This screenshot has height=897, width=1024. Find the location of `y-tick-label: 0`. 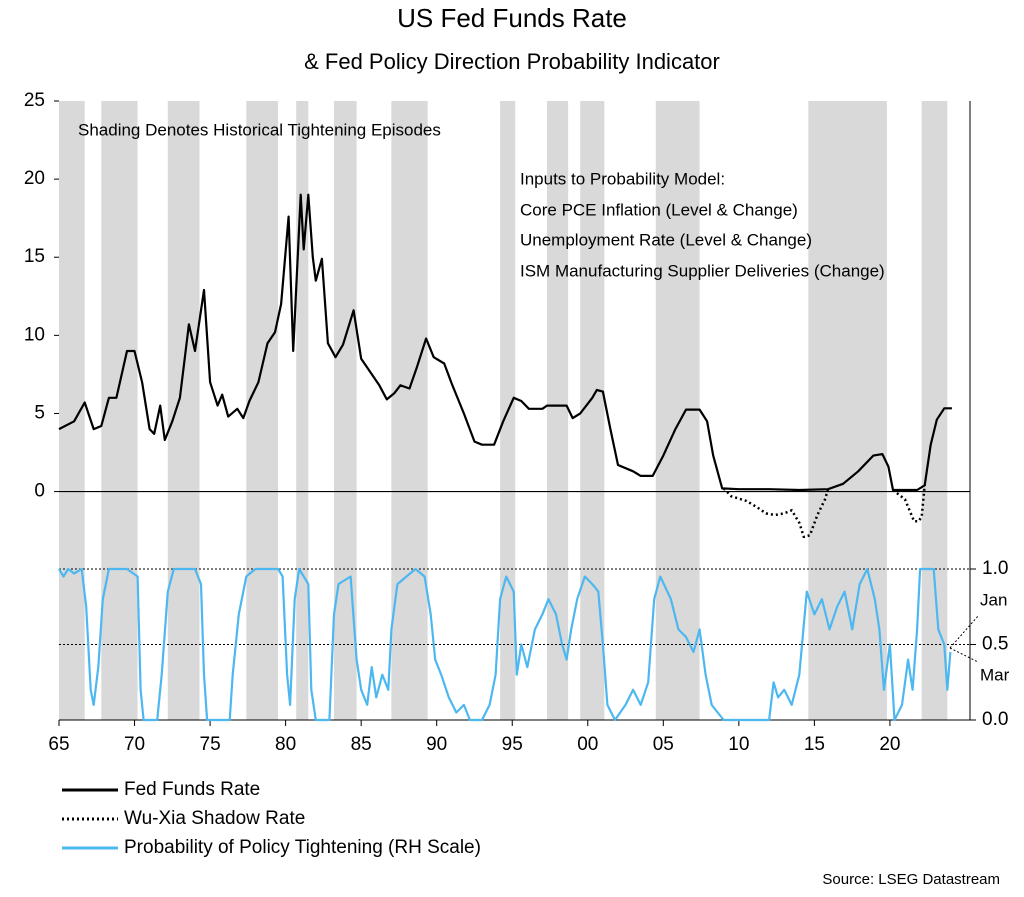

y-tick-label: 0 is located at coordinates (39, 491).